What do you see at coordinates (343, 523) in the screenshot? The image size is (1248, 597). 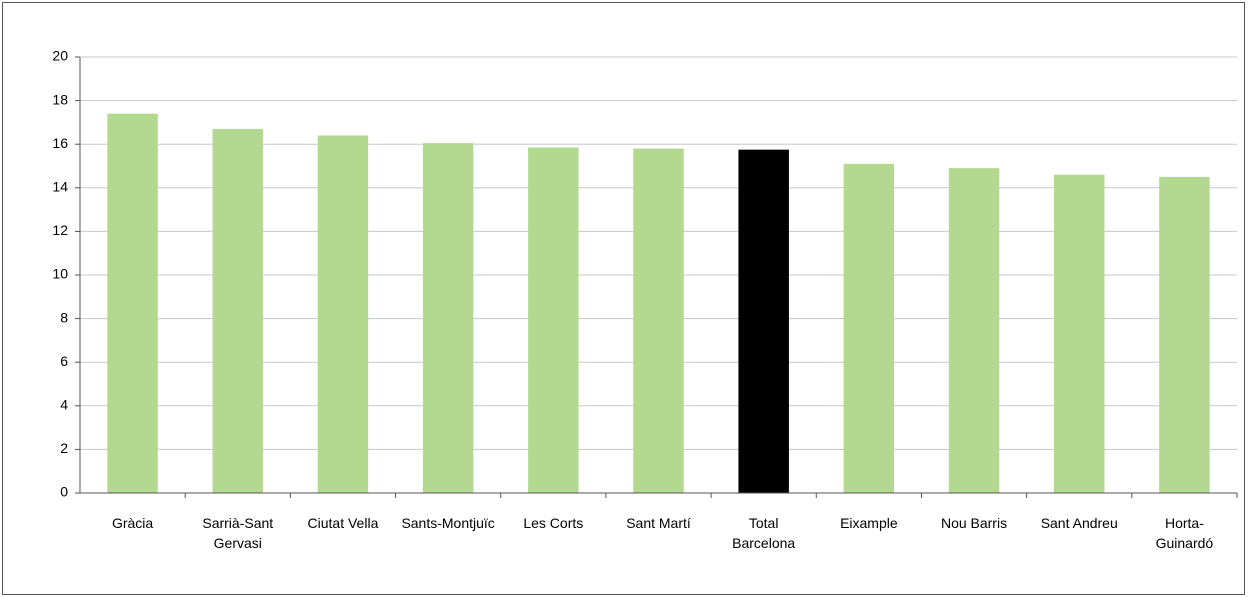 I see `x-tick-label: Ciutat Vella` at bounding box center [343, 523].